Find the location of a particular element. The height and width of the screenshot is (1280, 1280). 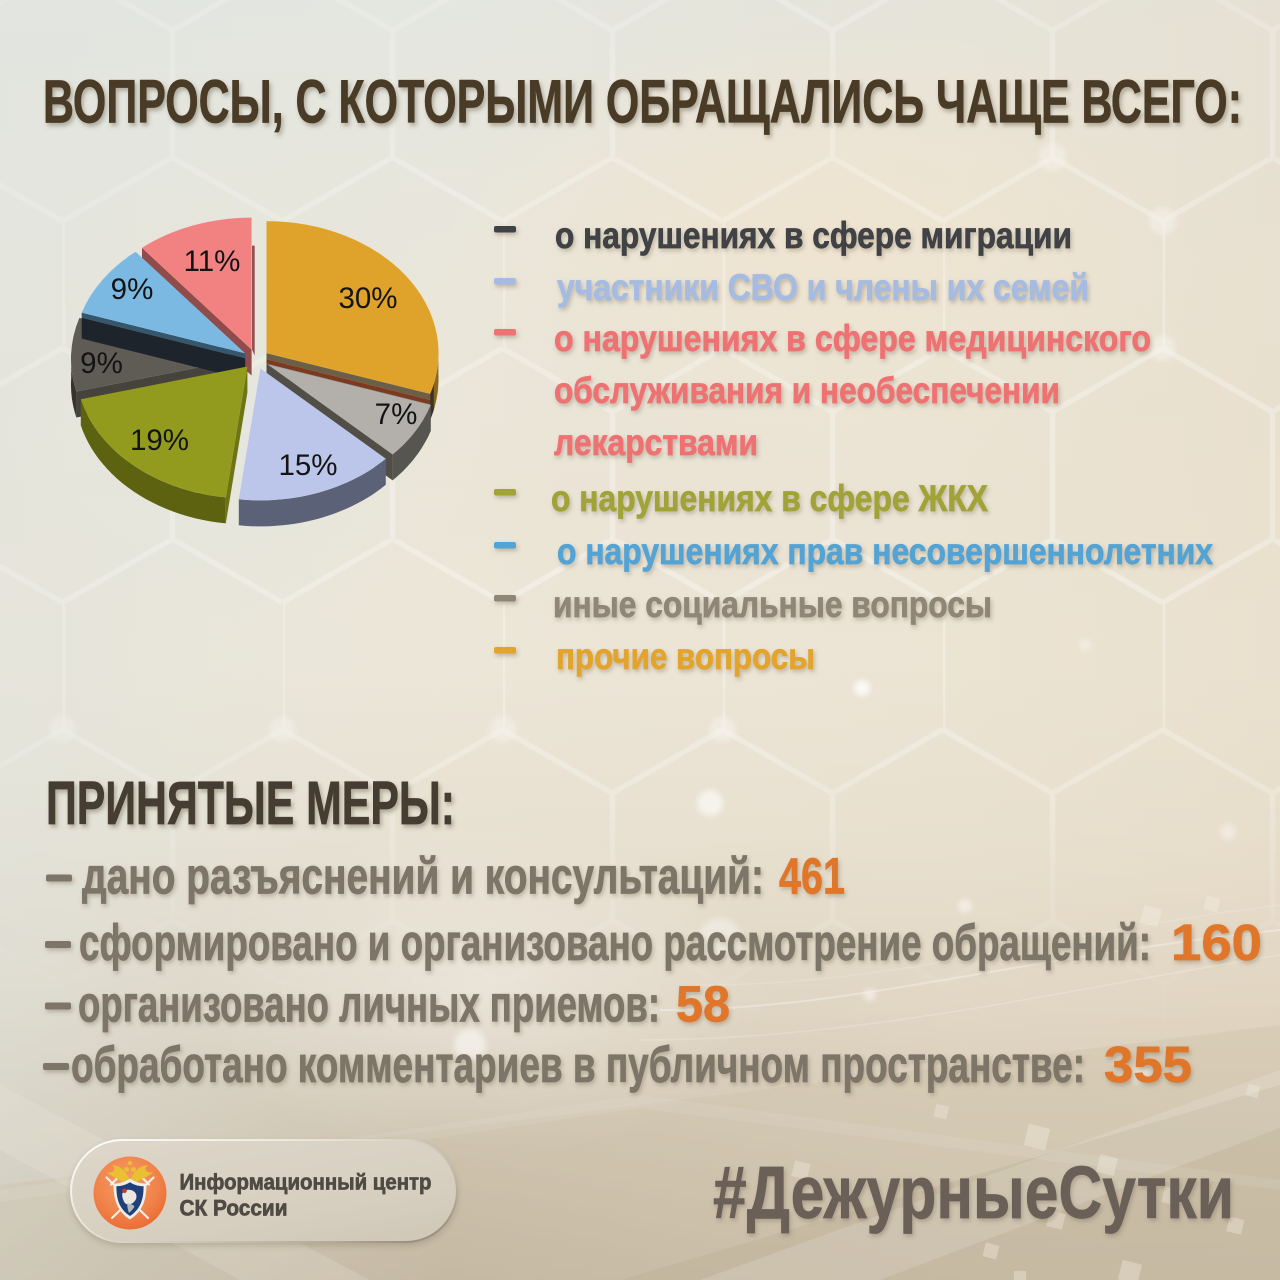

svg-text: организовано личных приемов: is located at coordinates (369, 1004).